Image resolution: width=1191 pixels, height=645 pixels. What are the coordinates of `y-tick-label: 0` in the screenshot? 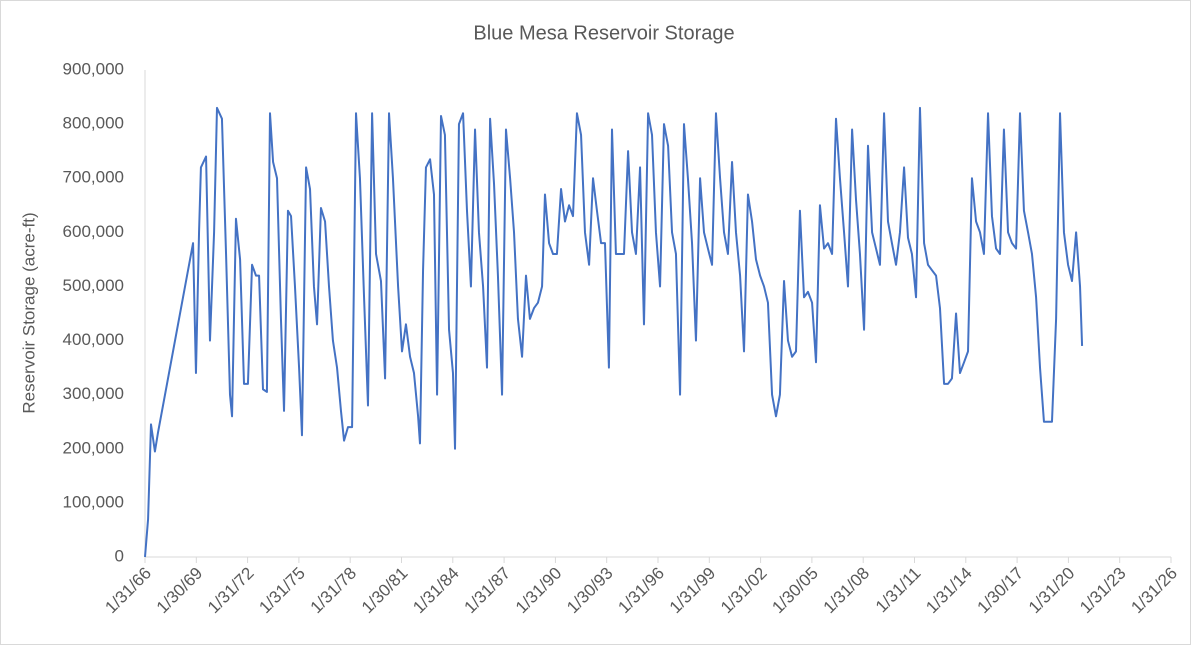 It's located at (119, 555).